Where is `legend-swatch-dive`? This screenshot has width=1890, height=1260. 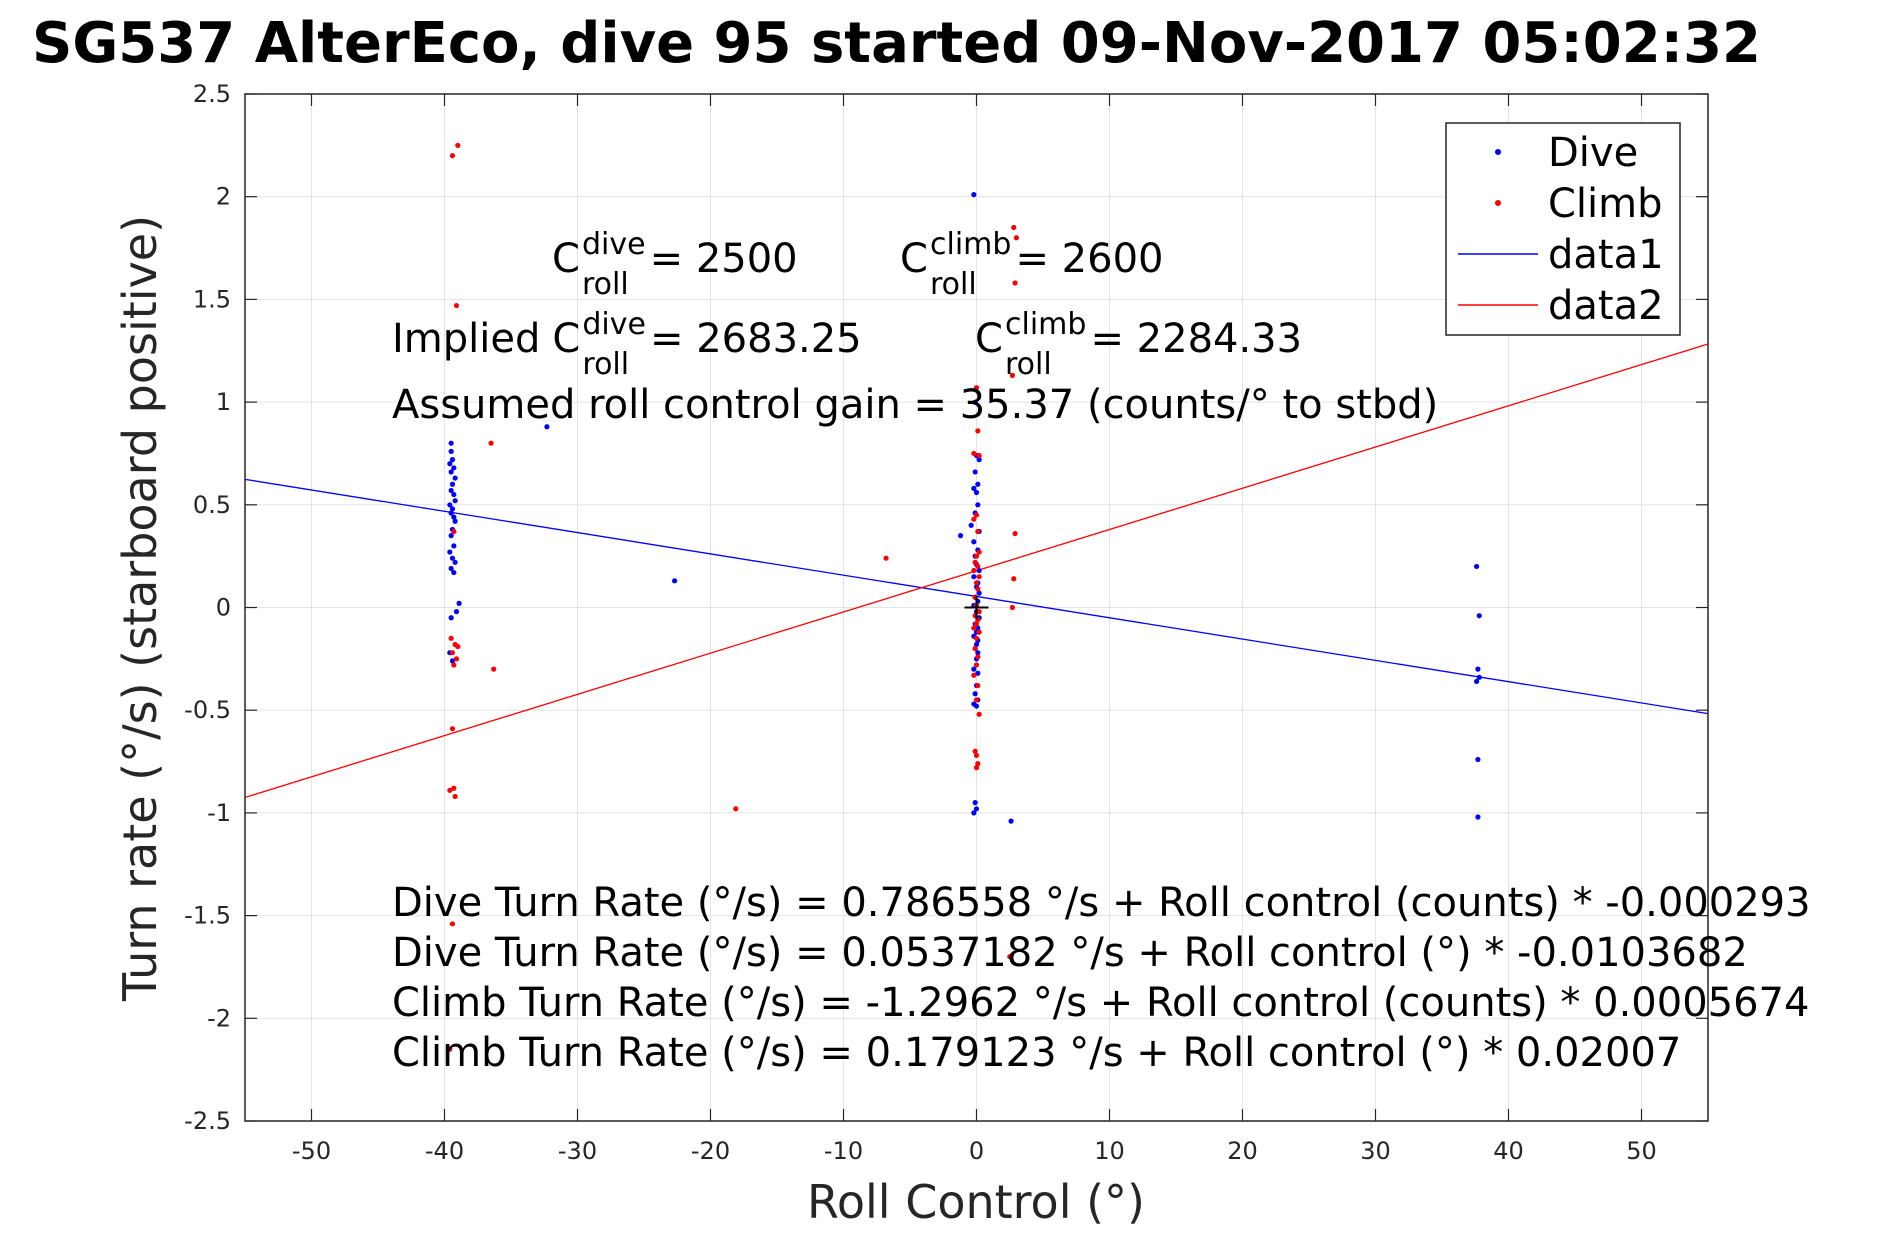
legend-swatch-dive is located at coordinates (1498, 152).